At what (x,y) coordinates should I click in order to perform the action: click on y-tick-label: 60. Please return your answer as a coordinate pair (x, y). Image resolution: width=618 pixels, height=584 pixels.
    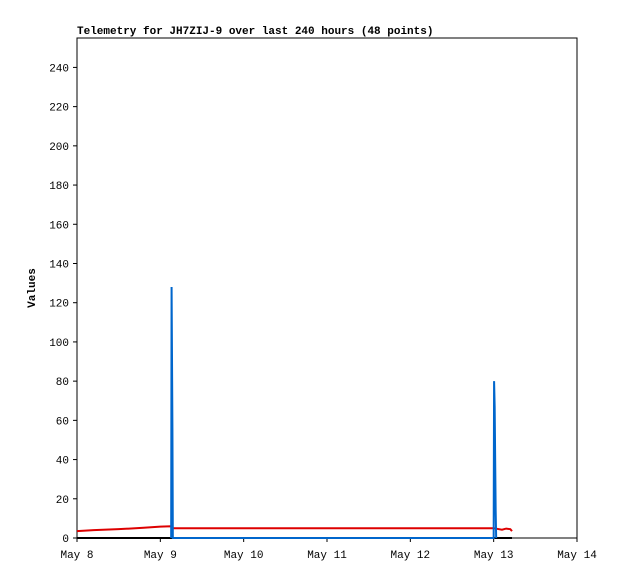
    Looking at the image, I should click on (62, 422).